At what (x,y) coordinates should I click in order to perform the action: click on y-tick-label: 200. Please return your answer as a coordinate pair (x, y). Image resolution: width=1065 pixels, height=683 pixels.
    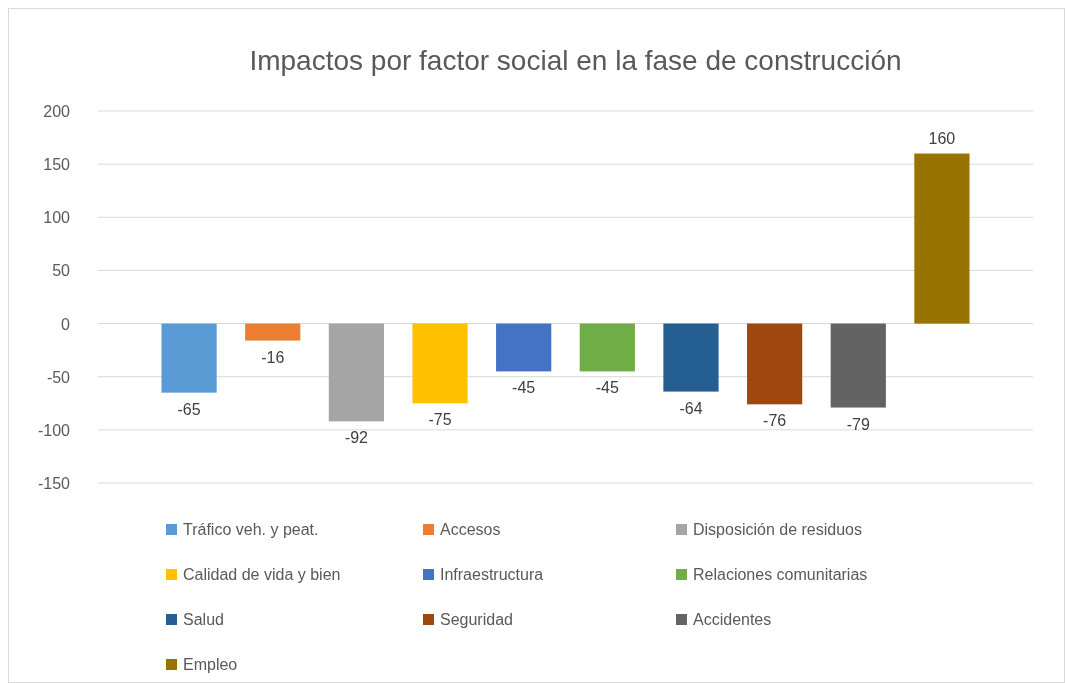
    Looking at the image, I should click on (57, 111).